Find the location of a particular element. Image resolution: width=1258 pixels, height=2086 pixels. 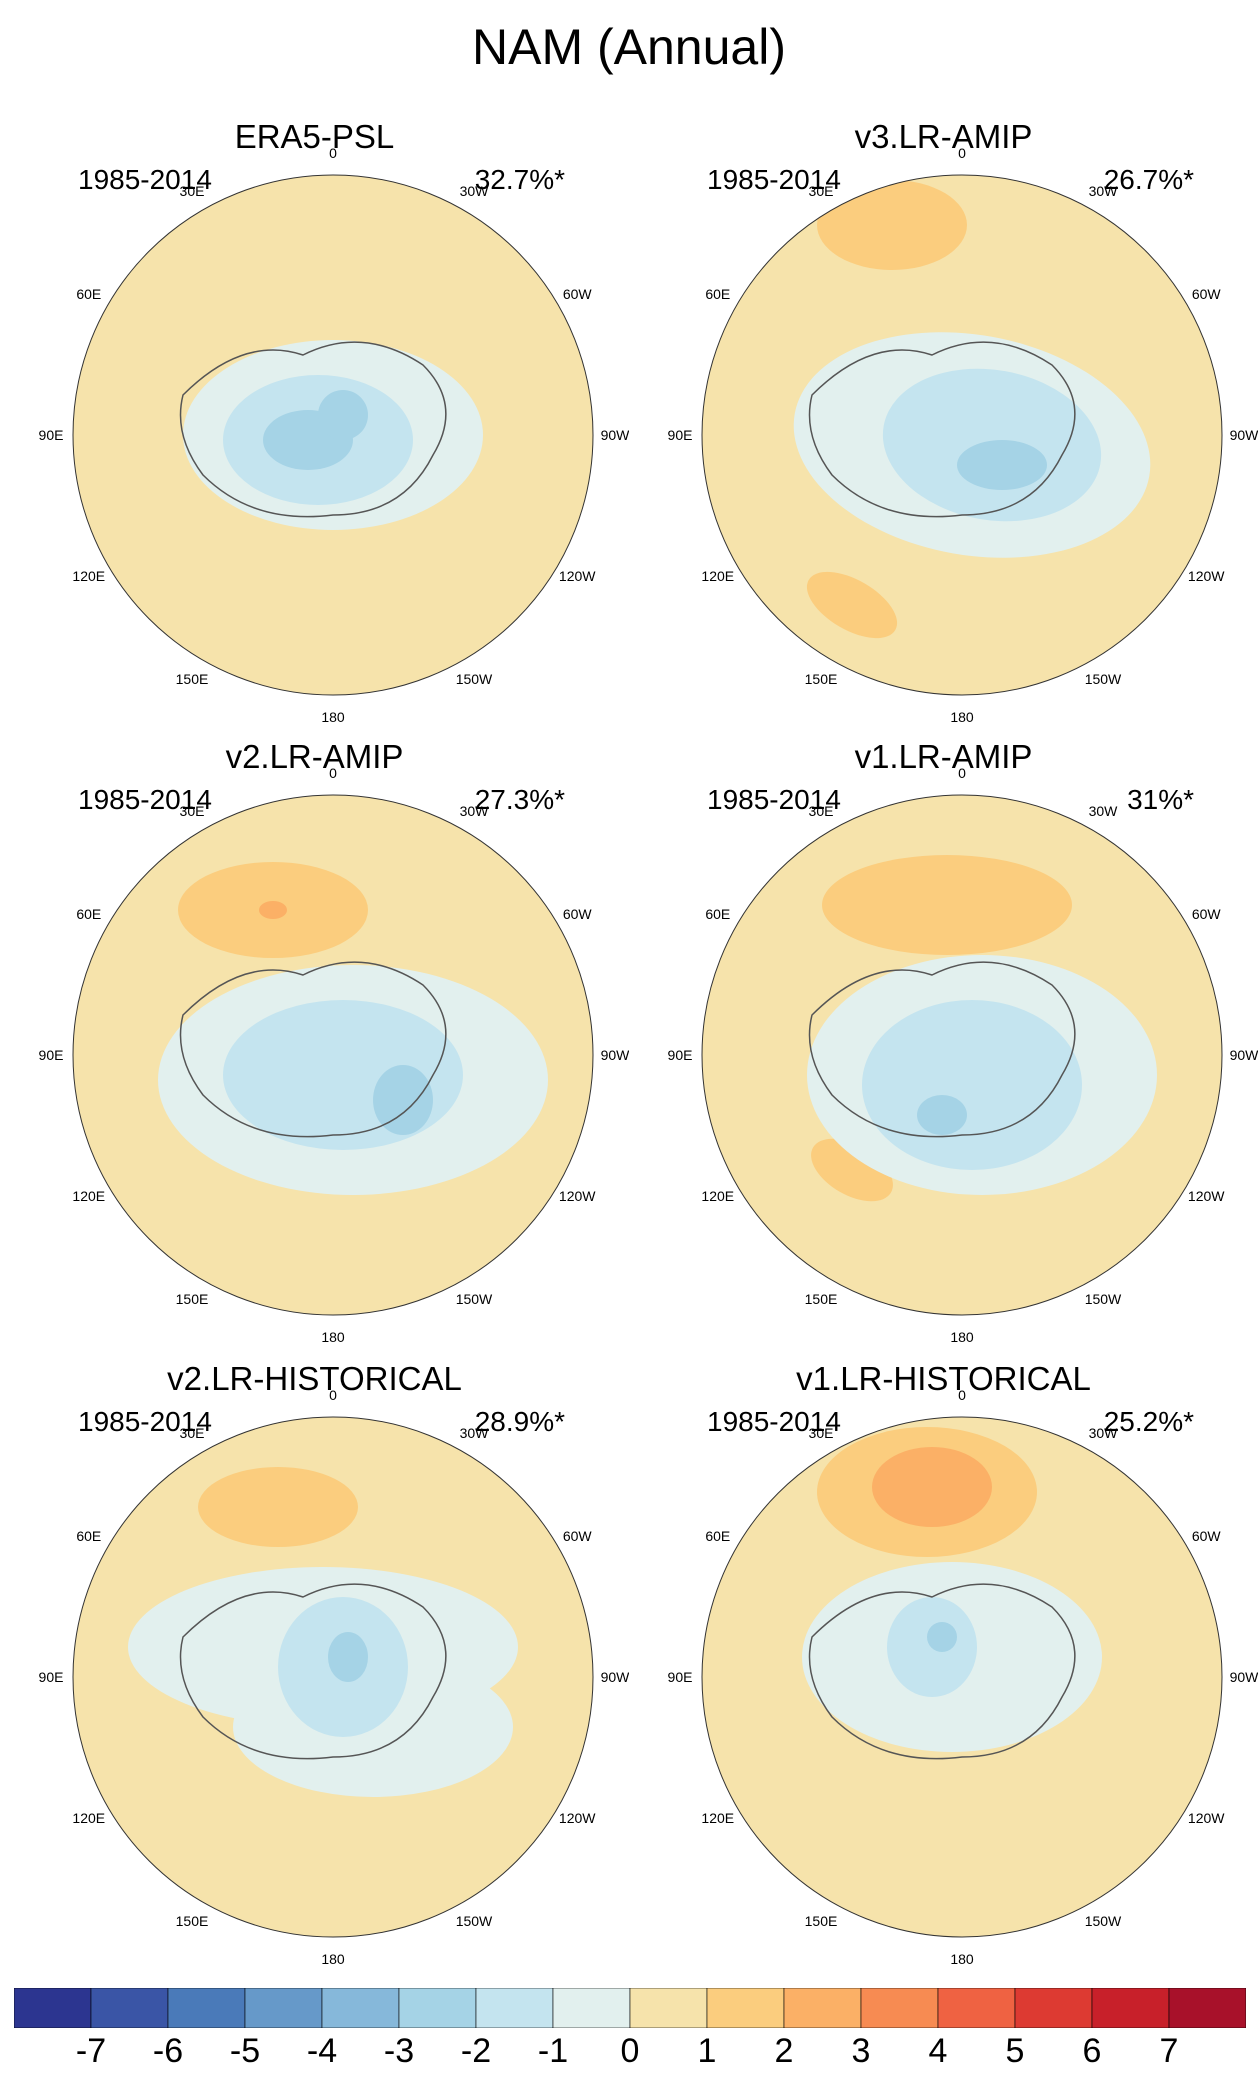

colorbar-tick-label: -6 is located at coordinates (168, 2051).